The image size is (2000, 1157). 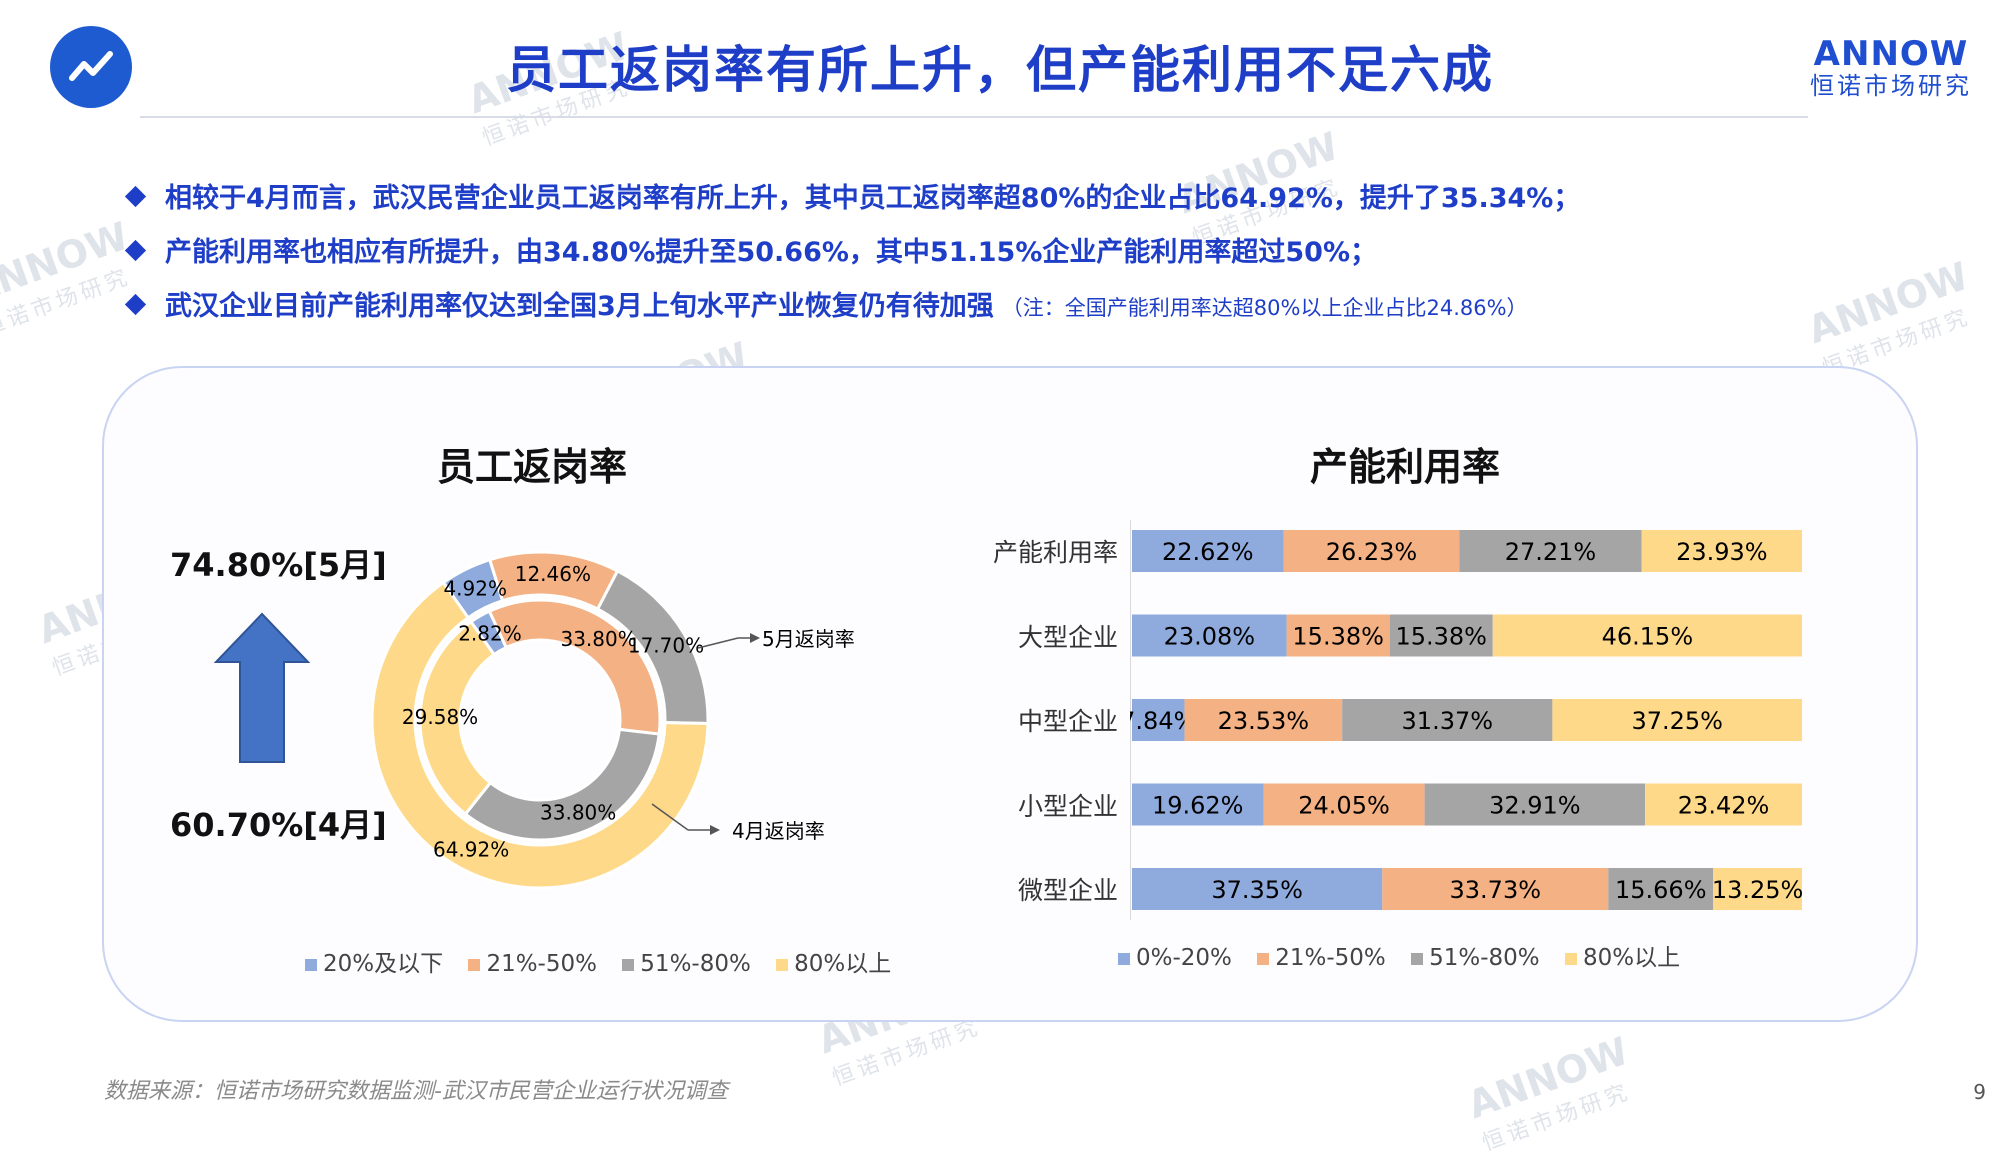 I want to click on data-label: 23.53%, so click(x=1264, y=721).